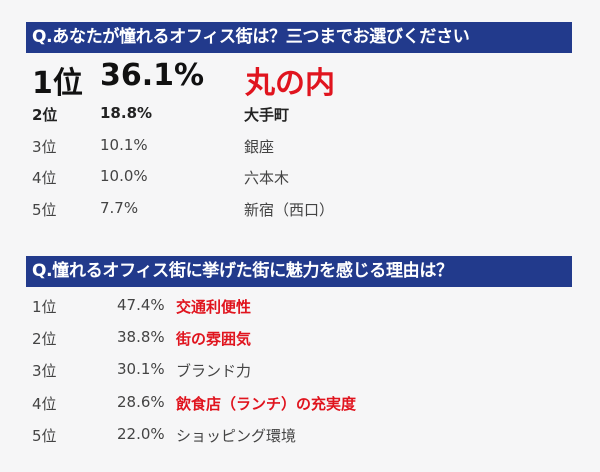  I want to click on percent: 30.1%, so click(141, 369).